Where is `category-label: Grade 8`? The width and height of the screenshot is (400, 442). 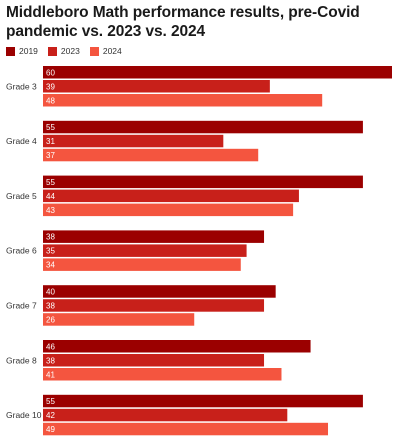
category-label: Grade 8 is located at coordinates (21, 360).